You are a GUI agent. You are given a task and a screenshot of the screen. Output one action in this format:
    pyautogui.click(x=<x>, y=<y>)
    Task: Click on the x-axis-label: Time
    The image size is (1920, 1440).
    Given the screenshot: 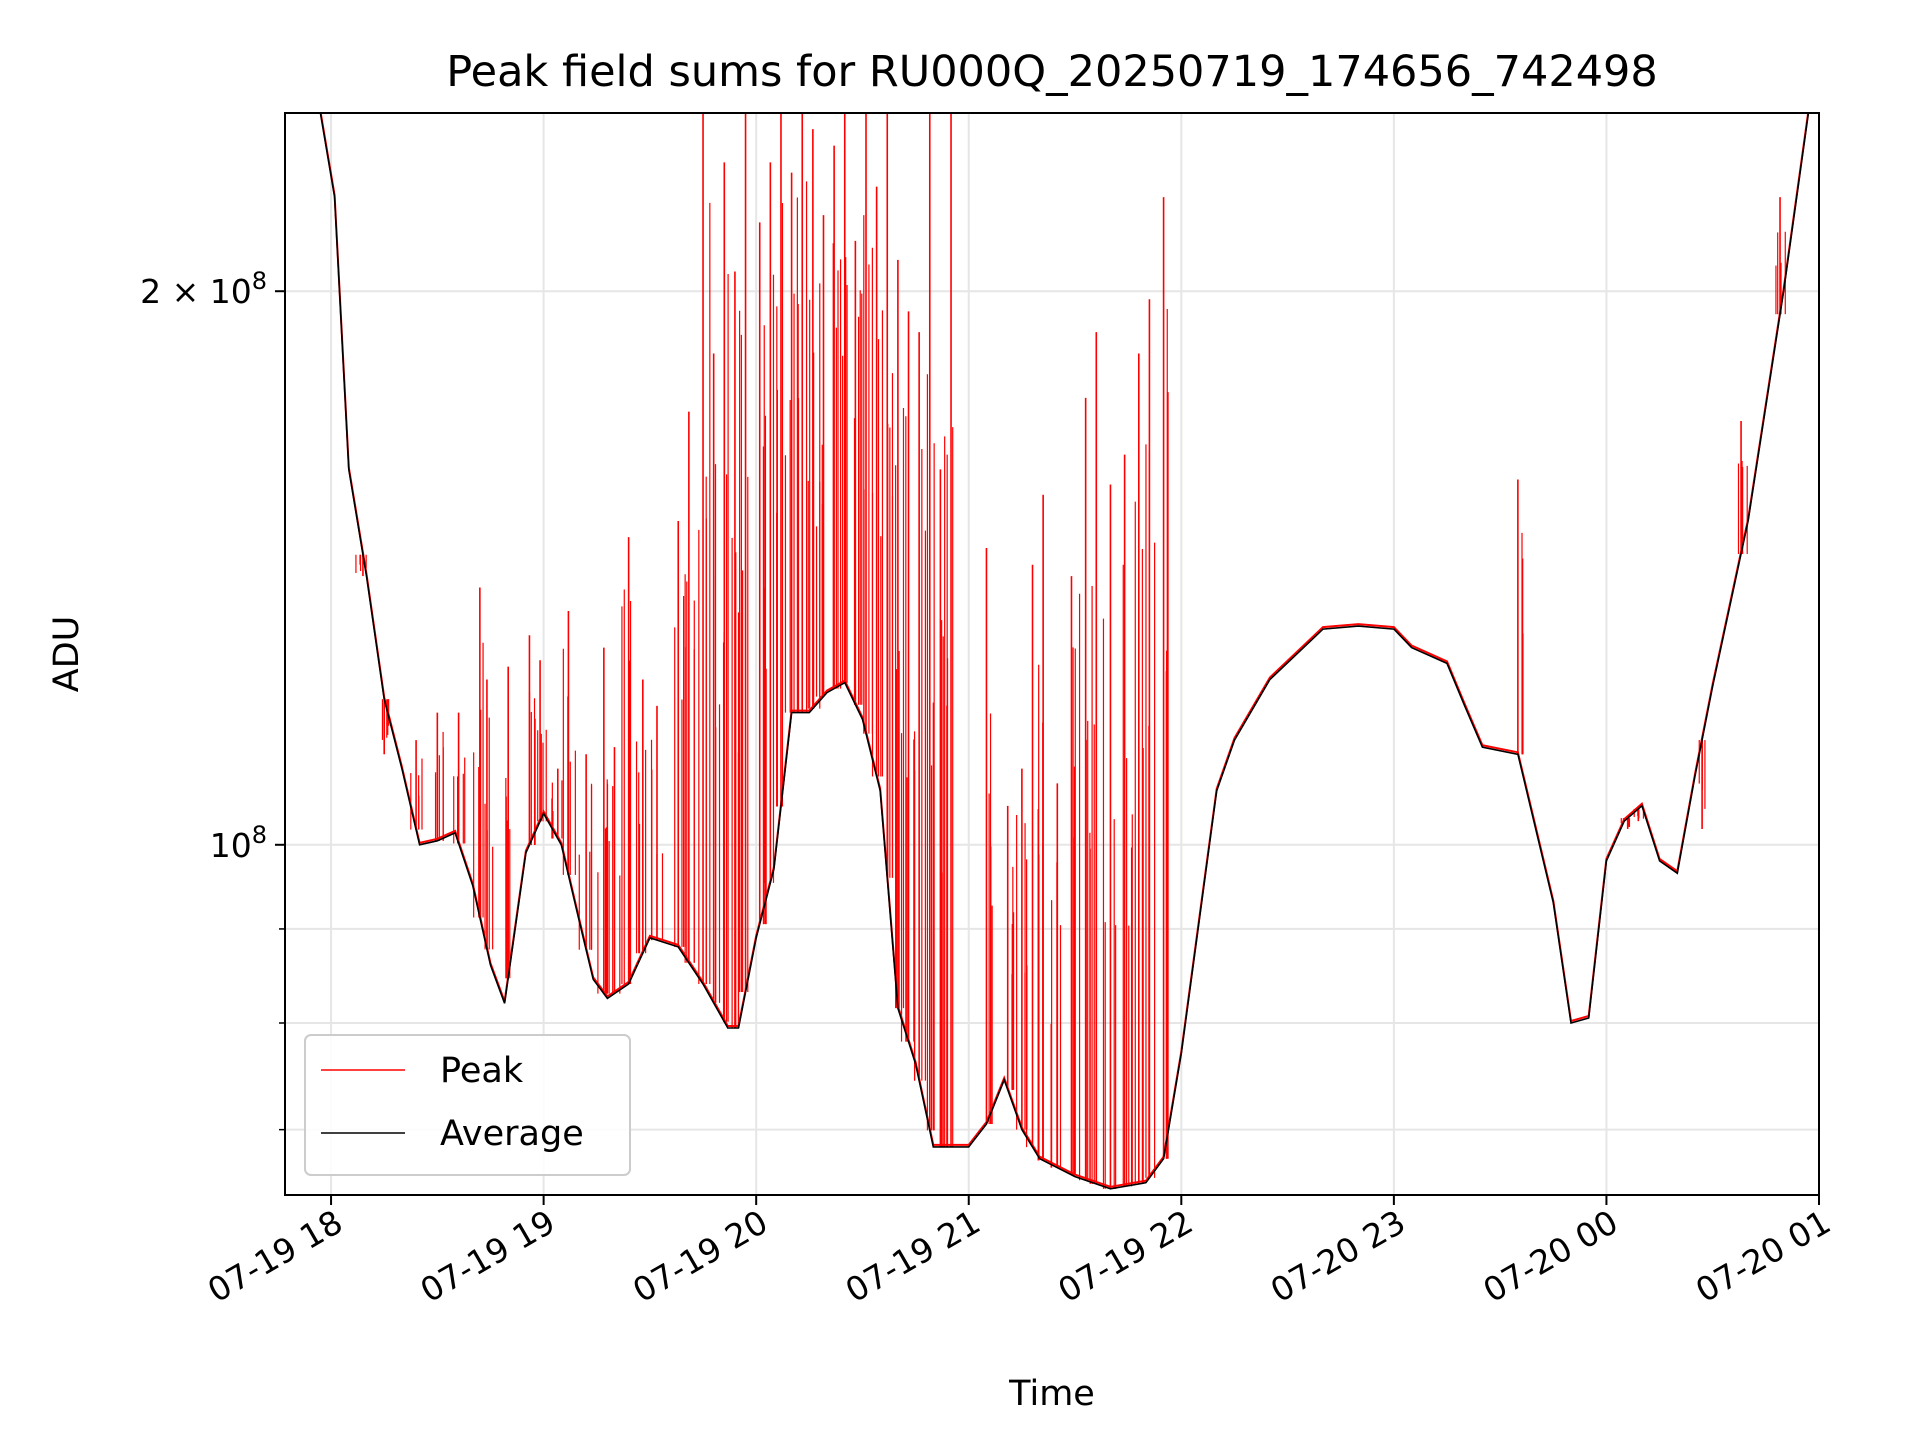 What is the action you would take?
    pyautogui.click(x=1051, y=1394)
    